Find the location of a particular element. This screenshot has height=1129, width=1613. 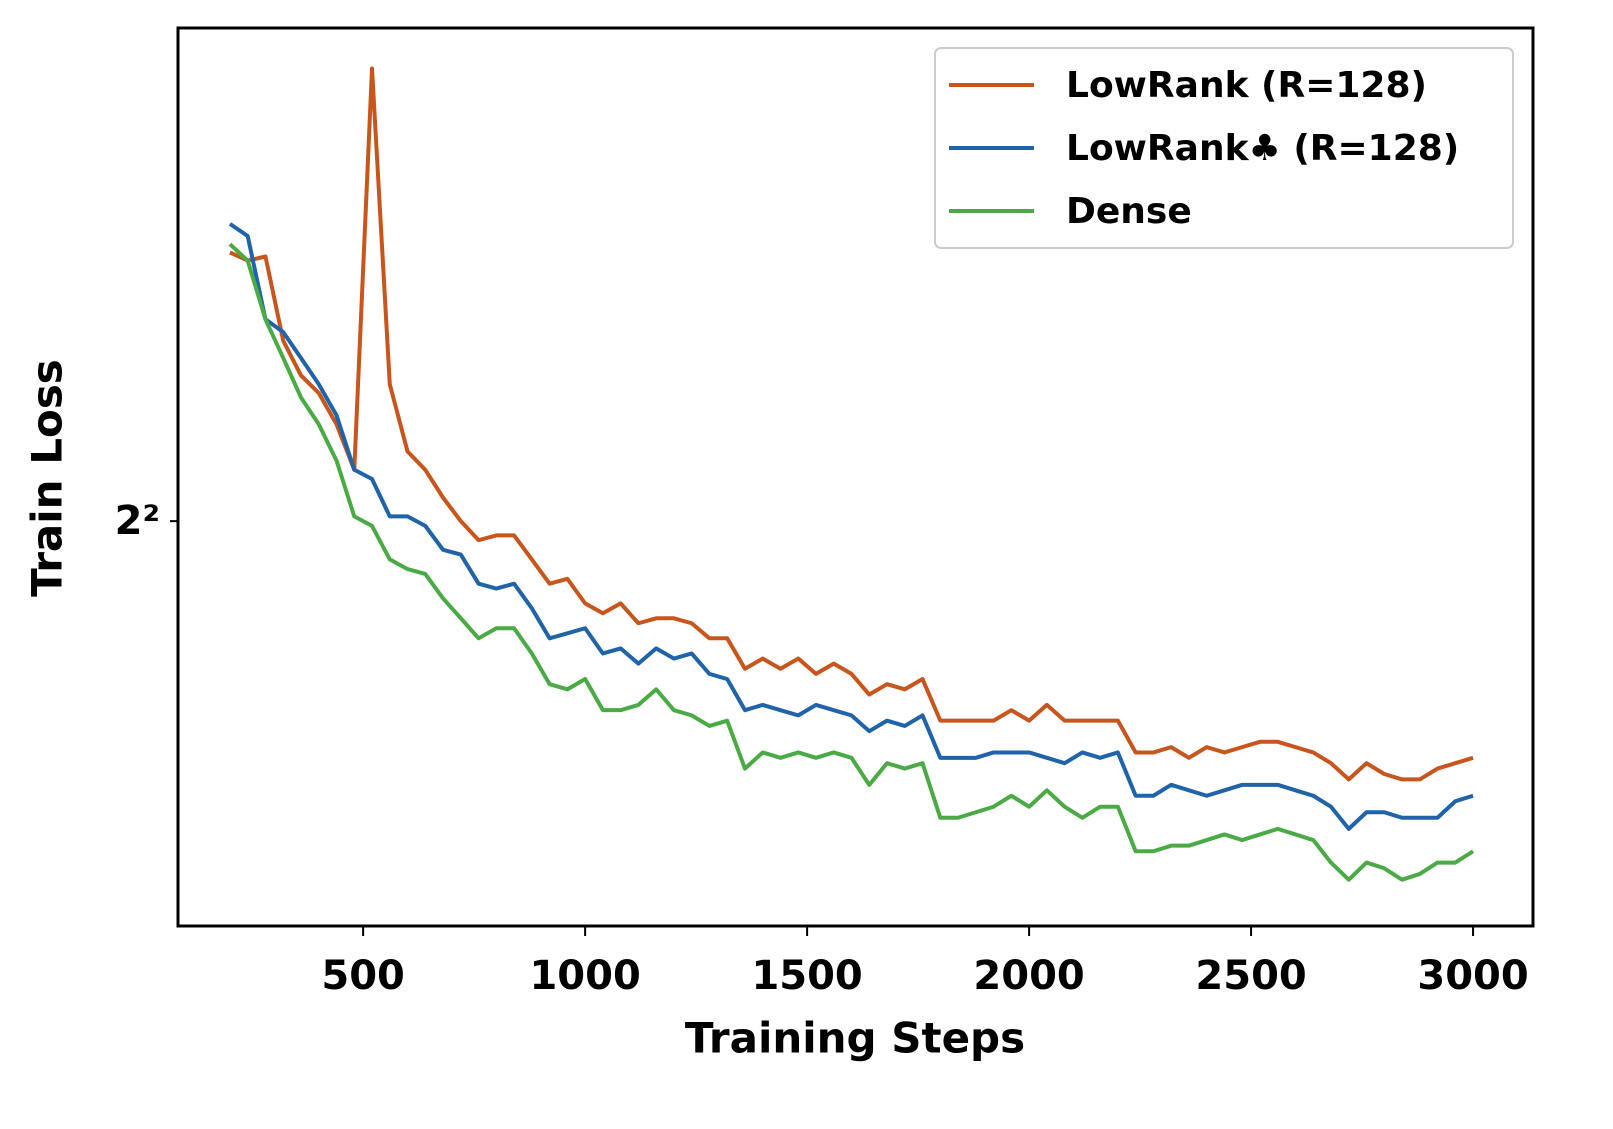

x-tick-label: 500 is located at coordinates (363, 976).